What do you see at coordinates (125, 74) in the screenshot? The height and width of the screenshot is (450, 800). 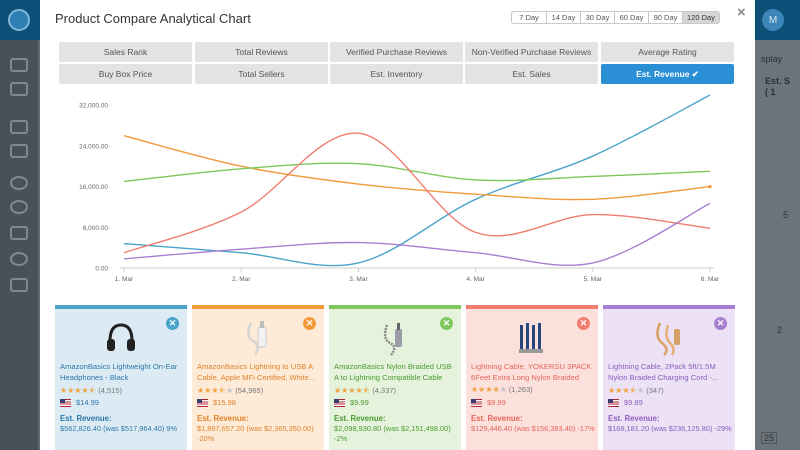 I see `tab-buy-box-price: Buy Box Price` at bounding box center [125, 74].